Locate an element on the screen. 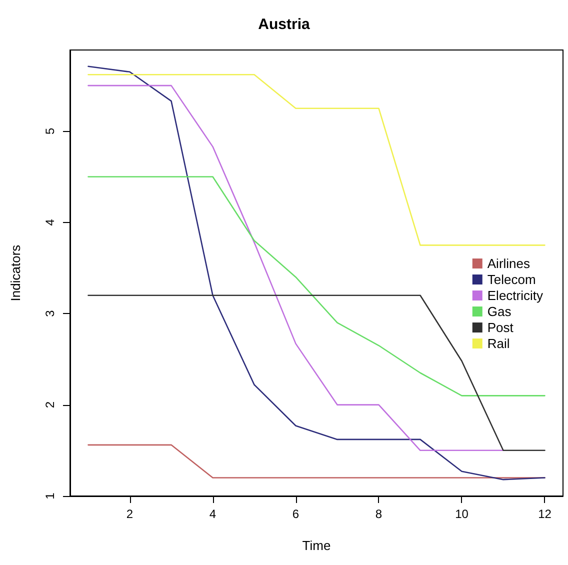 The image size is (568, 565). y-axis-title: Indicators is located at coordinates (15, 273).